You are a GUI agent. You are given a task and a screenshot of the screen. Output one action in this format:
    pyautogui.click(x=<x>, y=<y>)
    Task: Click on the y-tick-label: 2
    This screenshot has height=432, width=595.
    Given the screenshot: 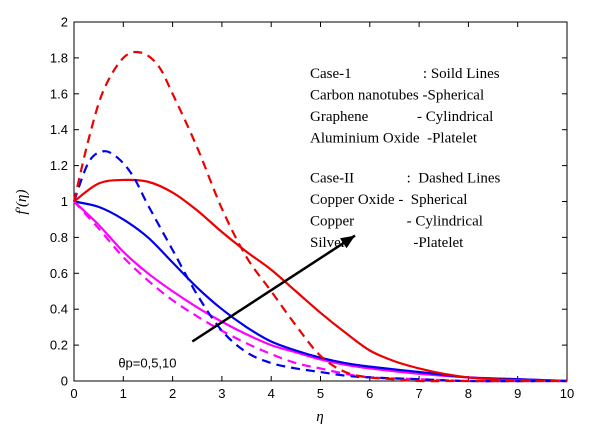 What is the action you would take?
    pyautogui.click(x=64, y=22)
    